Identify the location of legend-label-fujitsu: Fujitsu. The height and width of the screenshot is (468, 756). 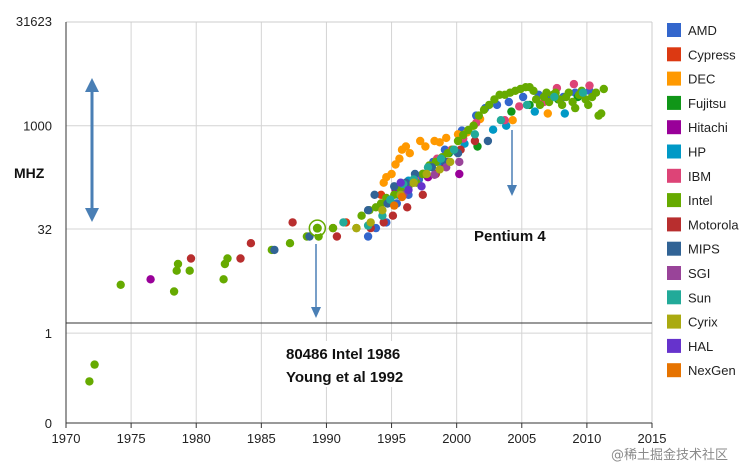
(707, 103).